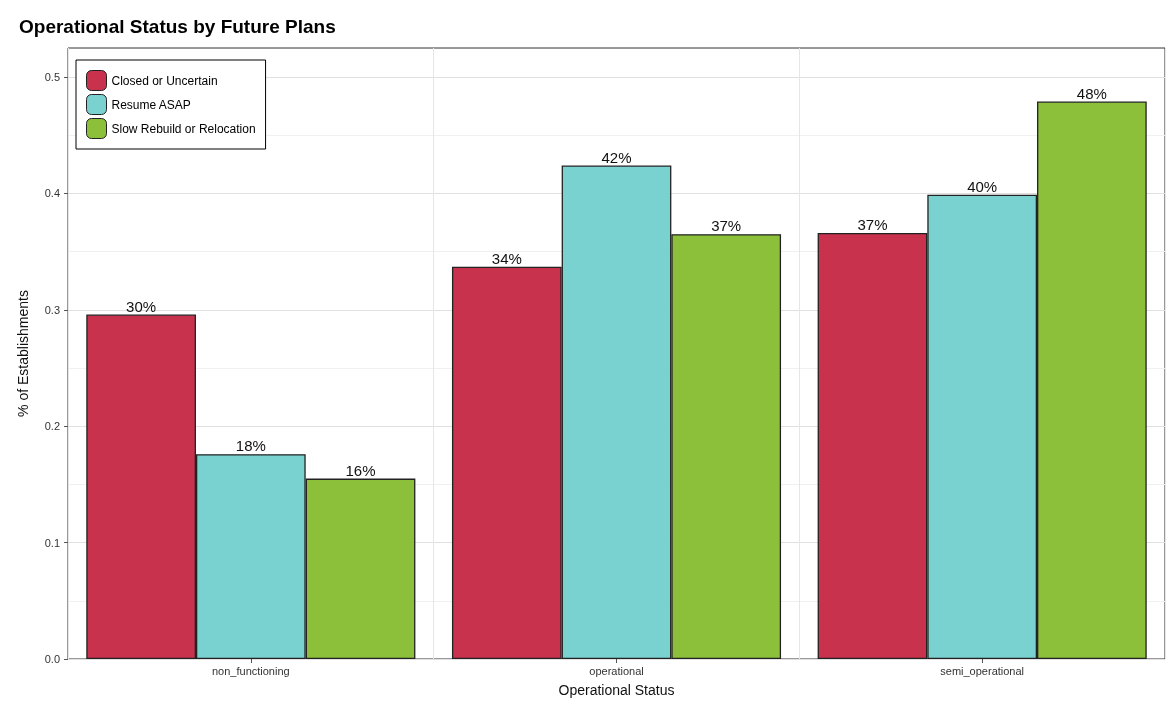 The width and height of the screenshot is (1174, 710). What do you see at coordinates (616, 157) in the screenshot?
I see `data-label: 42%` at bounding box center [616, 157].